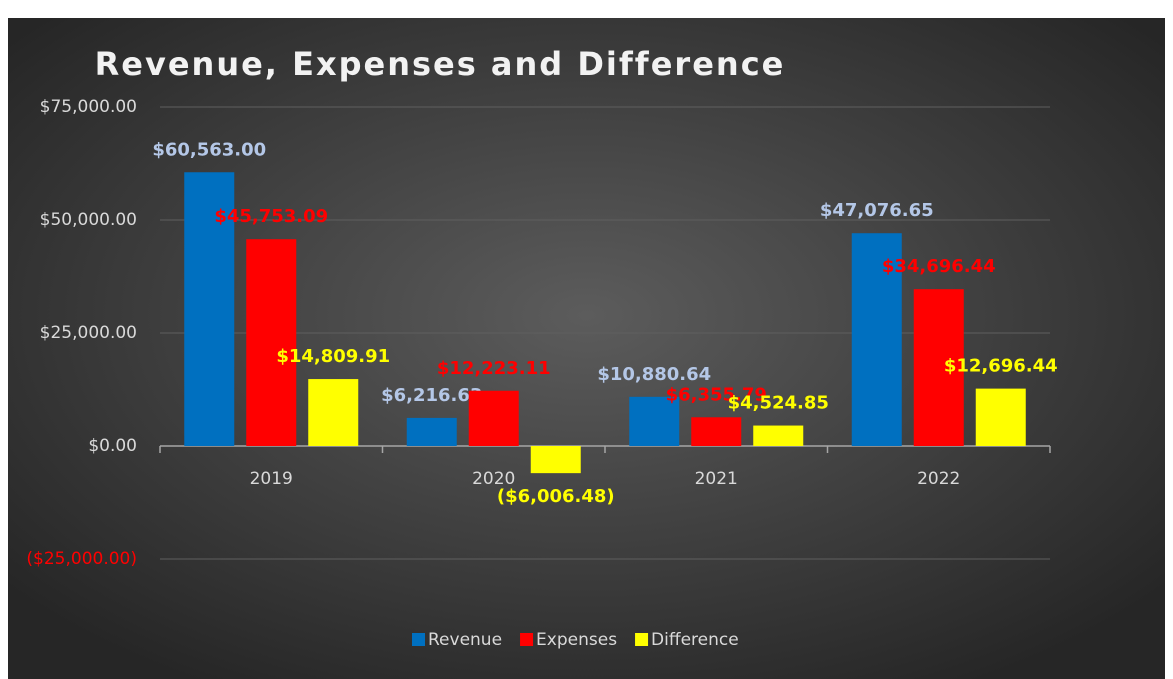 This screenshot has width=1173, height=679. I want to click on x-tick-label: 2020, so click(493, 479).